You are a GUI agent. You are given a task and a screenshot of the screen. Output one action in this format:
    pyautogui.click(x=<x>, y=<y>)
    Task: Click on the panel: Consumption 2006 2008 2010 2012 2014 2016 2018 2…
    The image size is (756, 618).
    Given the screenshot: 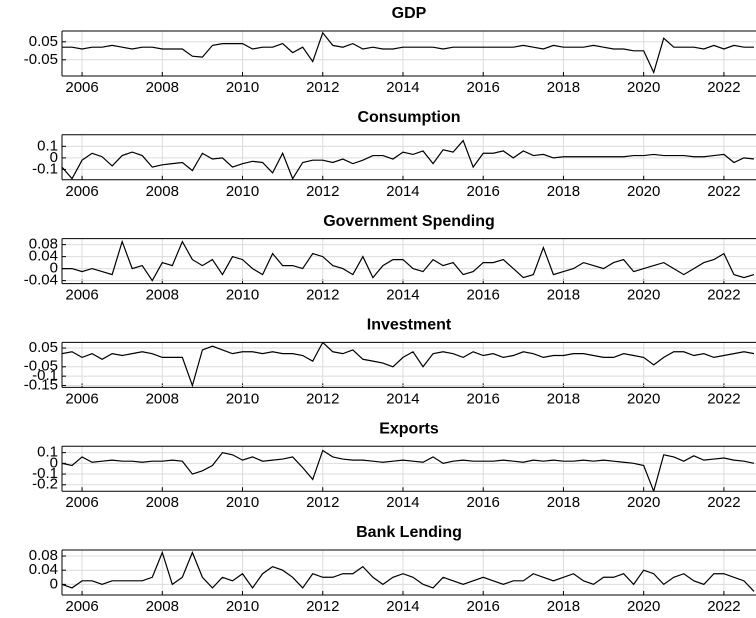 What is the action you would take?
    pyautogui.click(x=394, y=154)
    